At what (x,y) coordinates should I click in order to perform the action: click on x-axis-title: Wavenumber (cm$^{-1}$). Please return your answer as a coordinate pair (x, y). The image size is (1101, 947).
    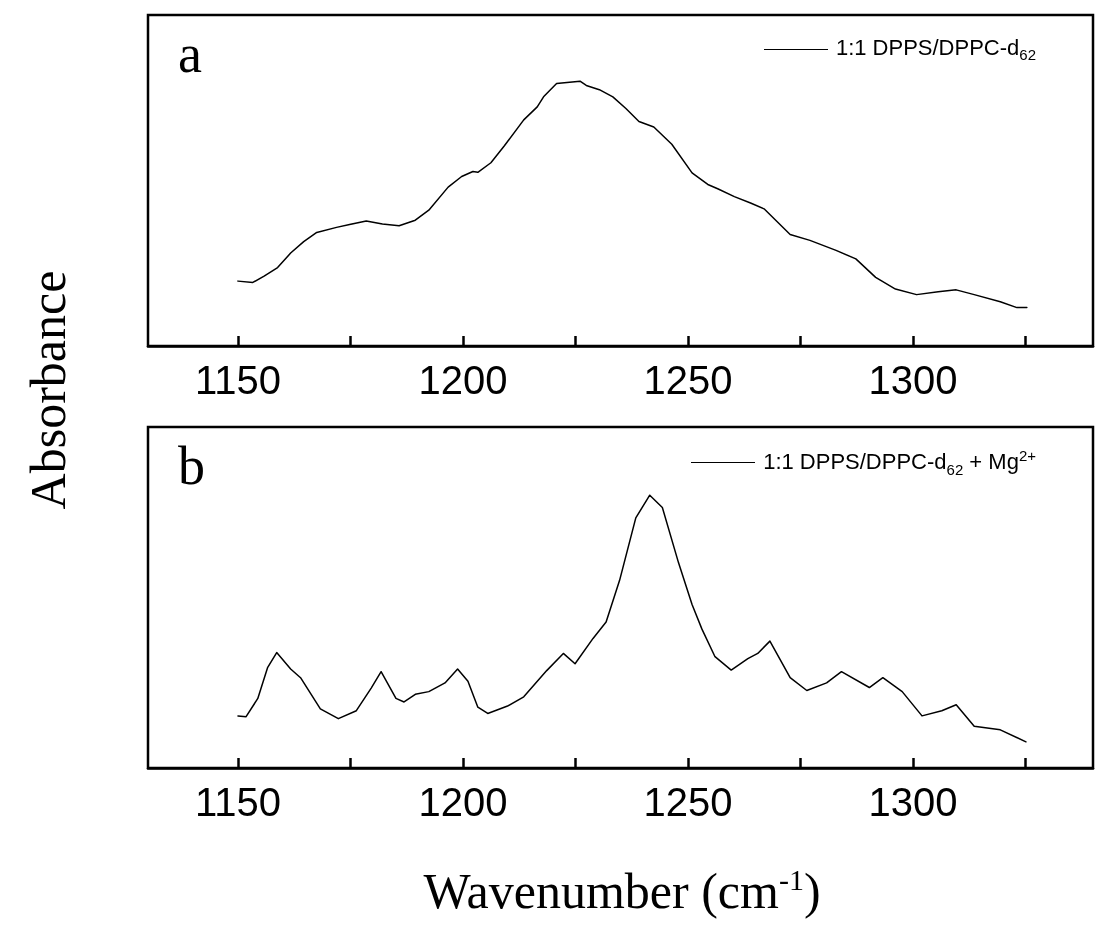
    Looking at the image, I should click on (622, 891).